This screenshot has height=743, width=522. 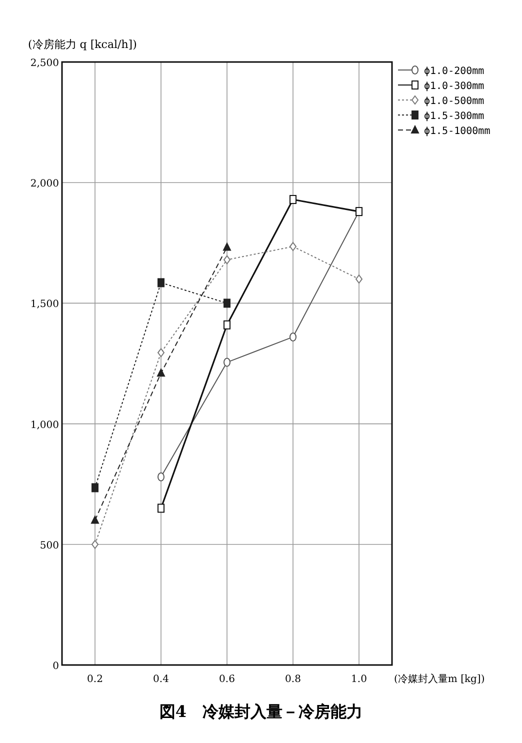 What do you see at coordinates (439, 679) in the screenshot?
I see `x-axis-title: (冷媒封入量m [kg])` at bounding box center [439, 679].